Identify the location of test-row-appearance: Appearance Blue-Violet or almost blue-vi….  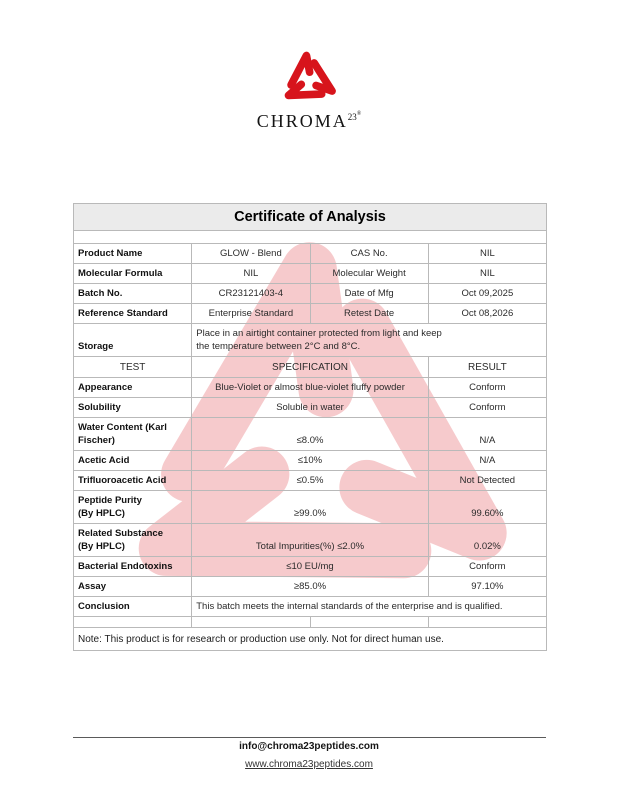
(310, 387).